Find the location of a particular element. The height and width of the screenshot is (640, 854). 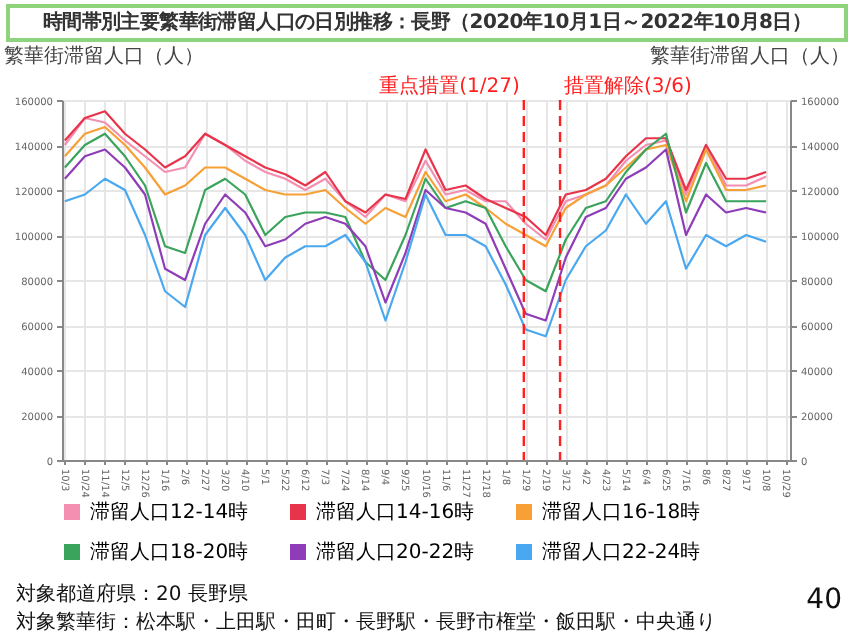

chart-title: 時間帯別主要繁華街滞留人口の日別推移：長野（2020年10月1日～2022年10月8日） is located at coordinates (427, 23).